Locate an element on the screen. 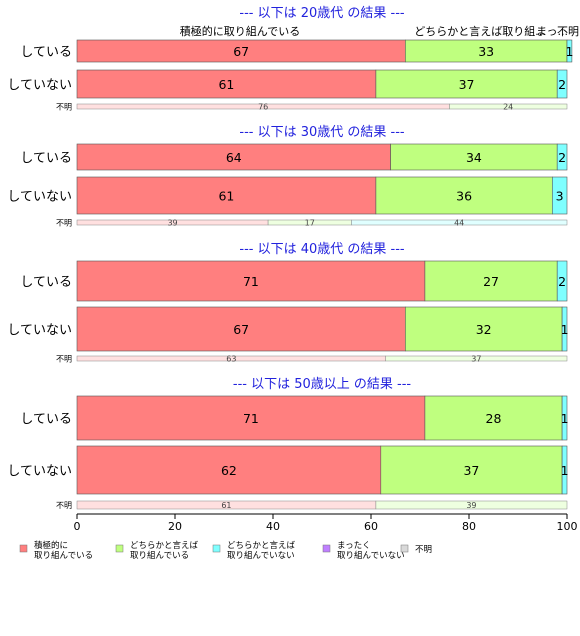 The height and width of the screenshot is (636, 580). missing-value-label: 44 is located at coordinates (459, 223).